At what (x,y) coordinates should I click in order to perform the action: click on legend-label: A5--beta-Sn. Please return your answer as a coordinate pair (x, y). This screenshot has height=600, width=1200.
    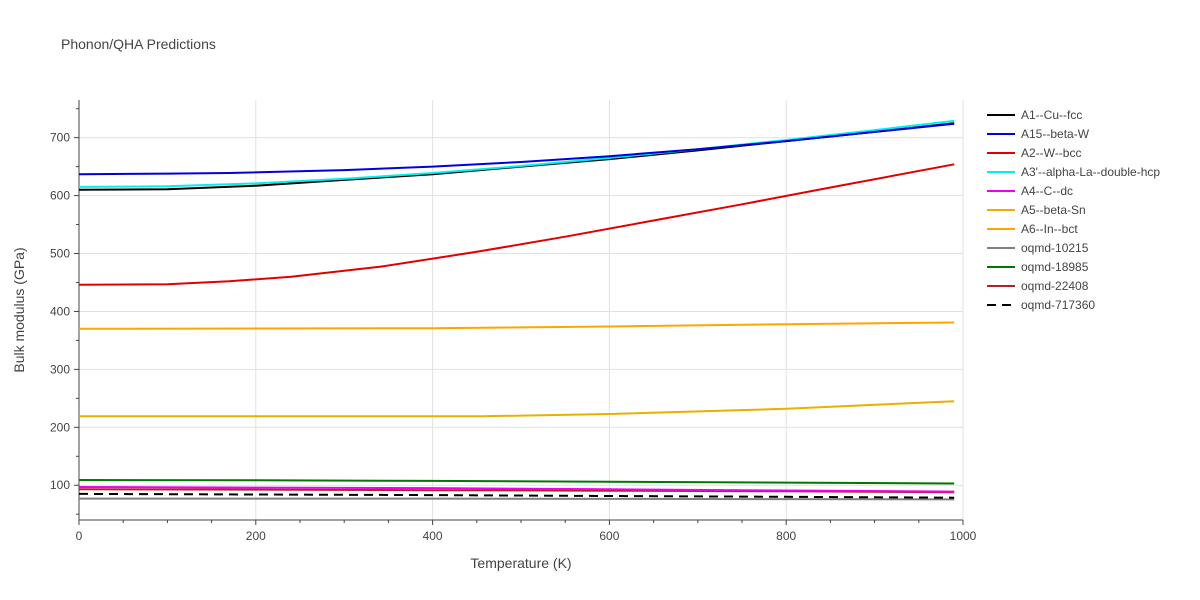
    Looking at the image, I should click on (1053, 210).